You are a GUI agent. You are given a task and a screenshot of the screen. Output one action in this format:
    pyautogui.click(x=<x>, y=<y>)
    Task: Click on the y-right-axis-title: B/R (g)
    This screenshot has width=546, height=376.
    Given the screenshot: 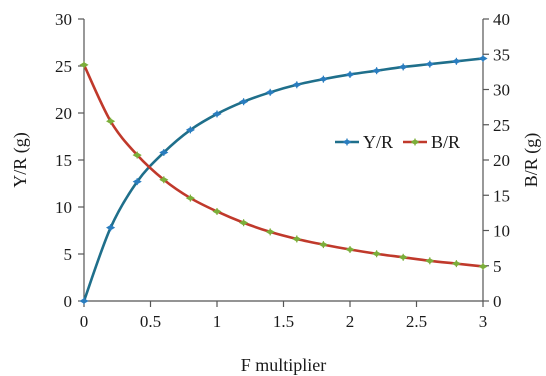 What is the action you would take?
    pyautogui.click(x=531, y=160)
    